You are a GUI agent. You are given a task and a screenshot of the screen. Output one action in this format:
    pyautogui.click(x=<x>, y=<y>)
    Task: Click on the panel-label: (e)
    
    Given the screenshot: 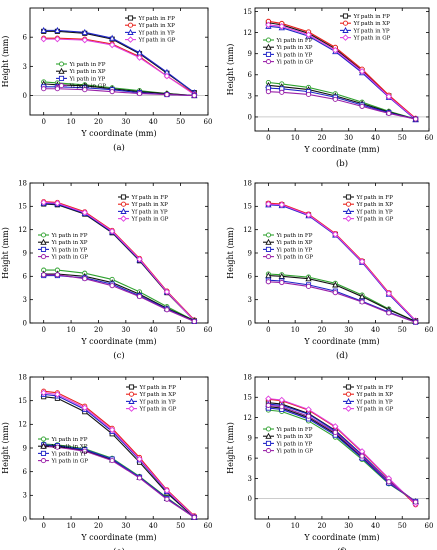 What is the action you would take?
    pyautogui.click(x=119, y=548)
    